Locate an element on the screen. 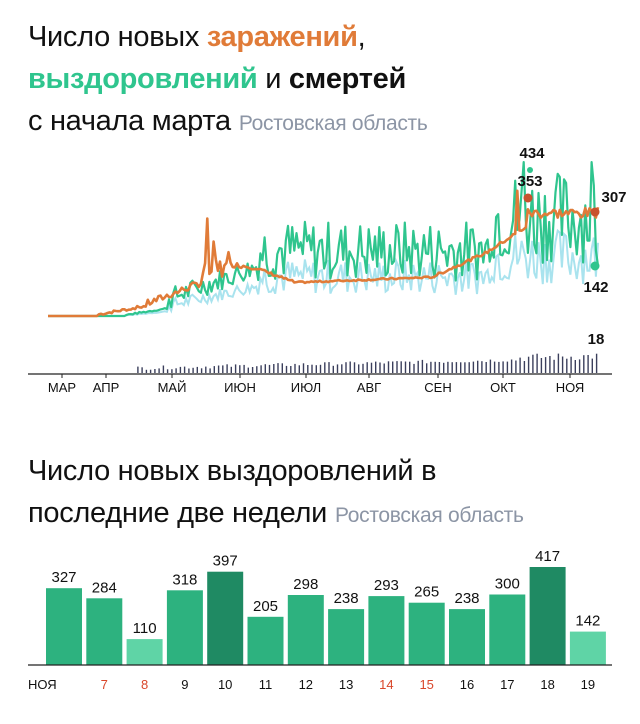 Image resolution: width=640 pixels, height=724 pixels. x-tick-label: МАР is located at coordinates (62, 387).